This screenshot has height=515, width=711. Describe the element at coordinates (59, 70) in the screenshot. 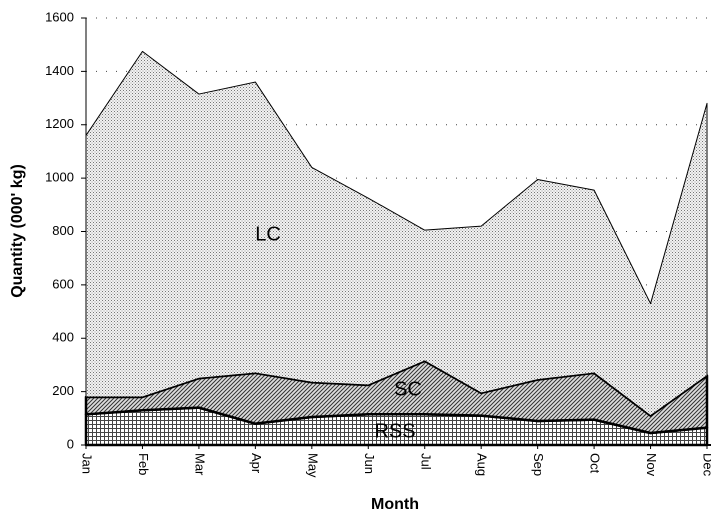

I see `y-tick-label: 1400` at that location.